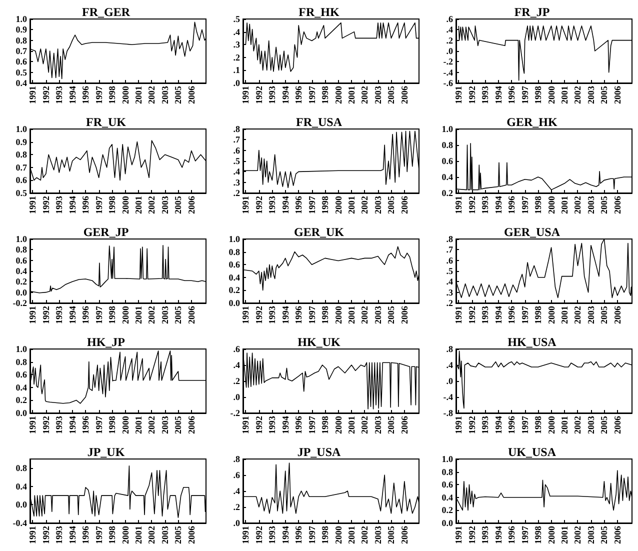 The image size is (638, 551). I want to click on y-tick-label: 0.4, so click(22, 83).